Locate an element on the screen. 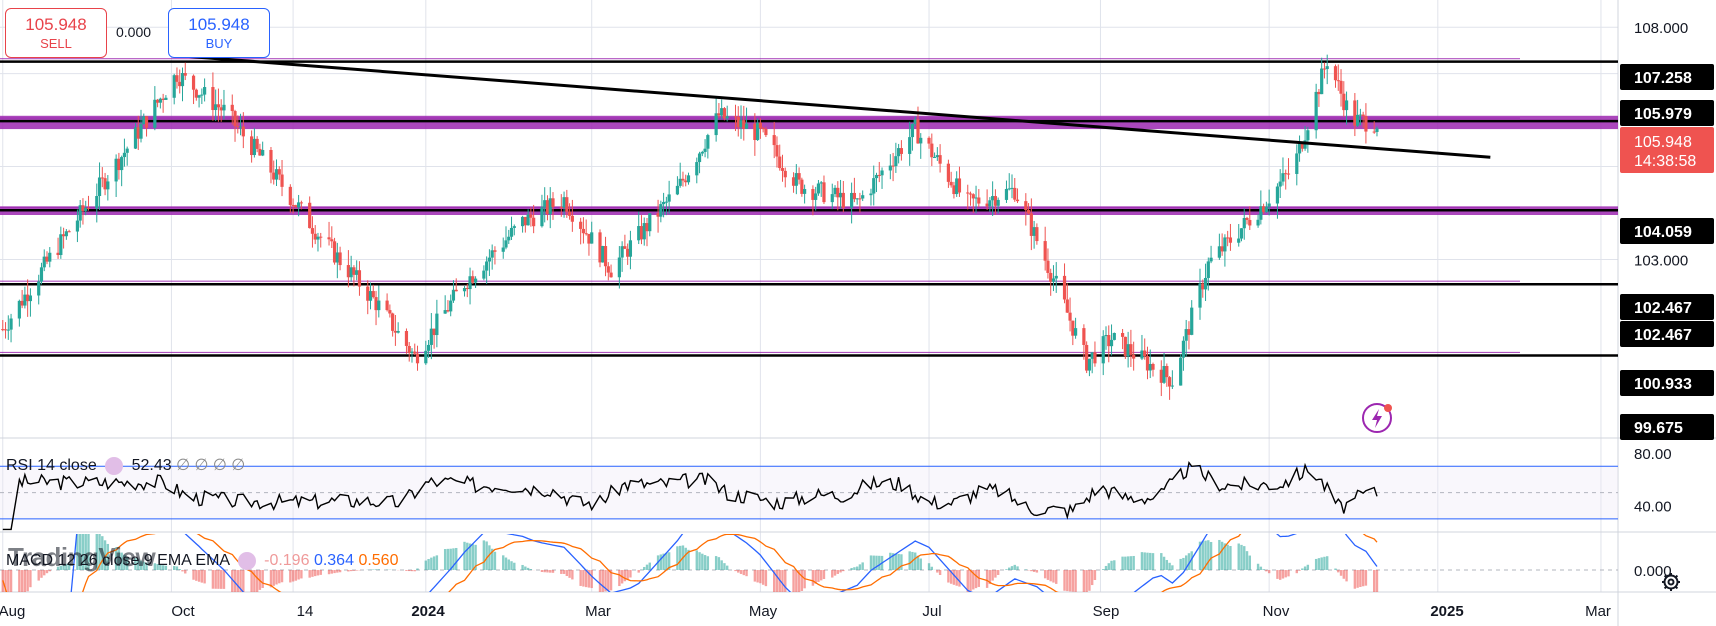  lightning-icon is located at coordinates (1377, 418).